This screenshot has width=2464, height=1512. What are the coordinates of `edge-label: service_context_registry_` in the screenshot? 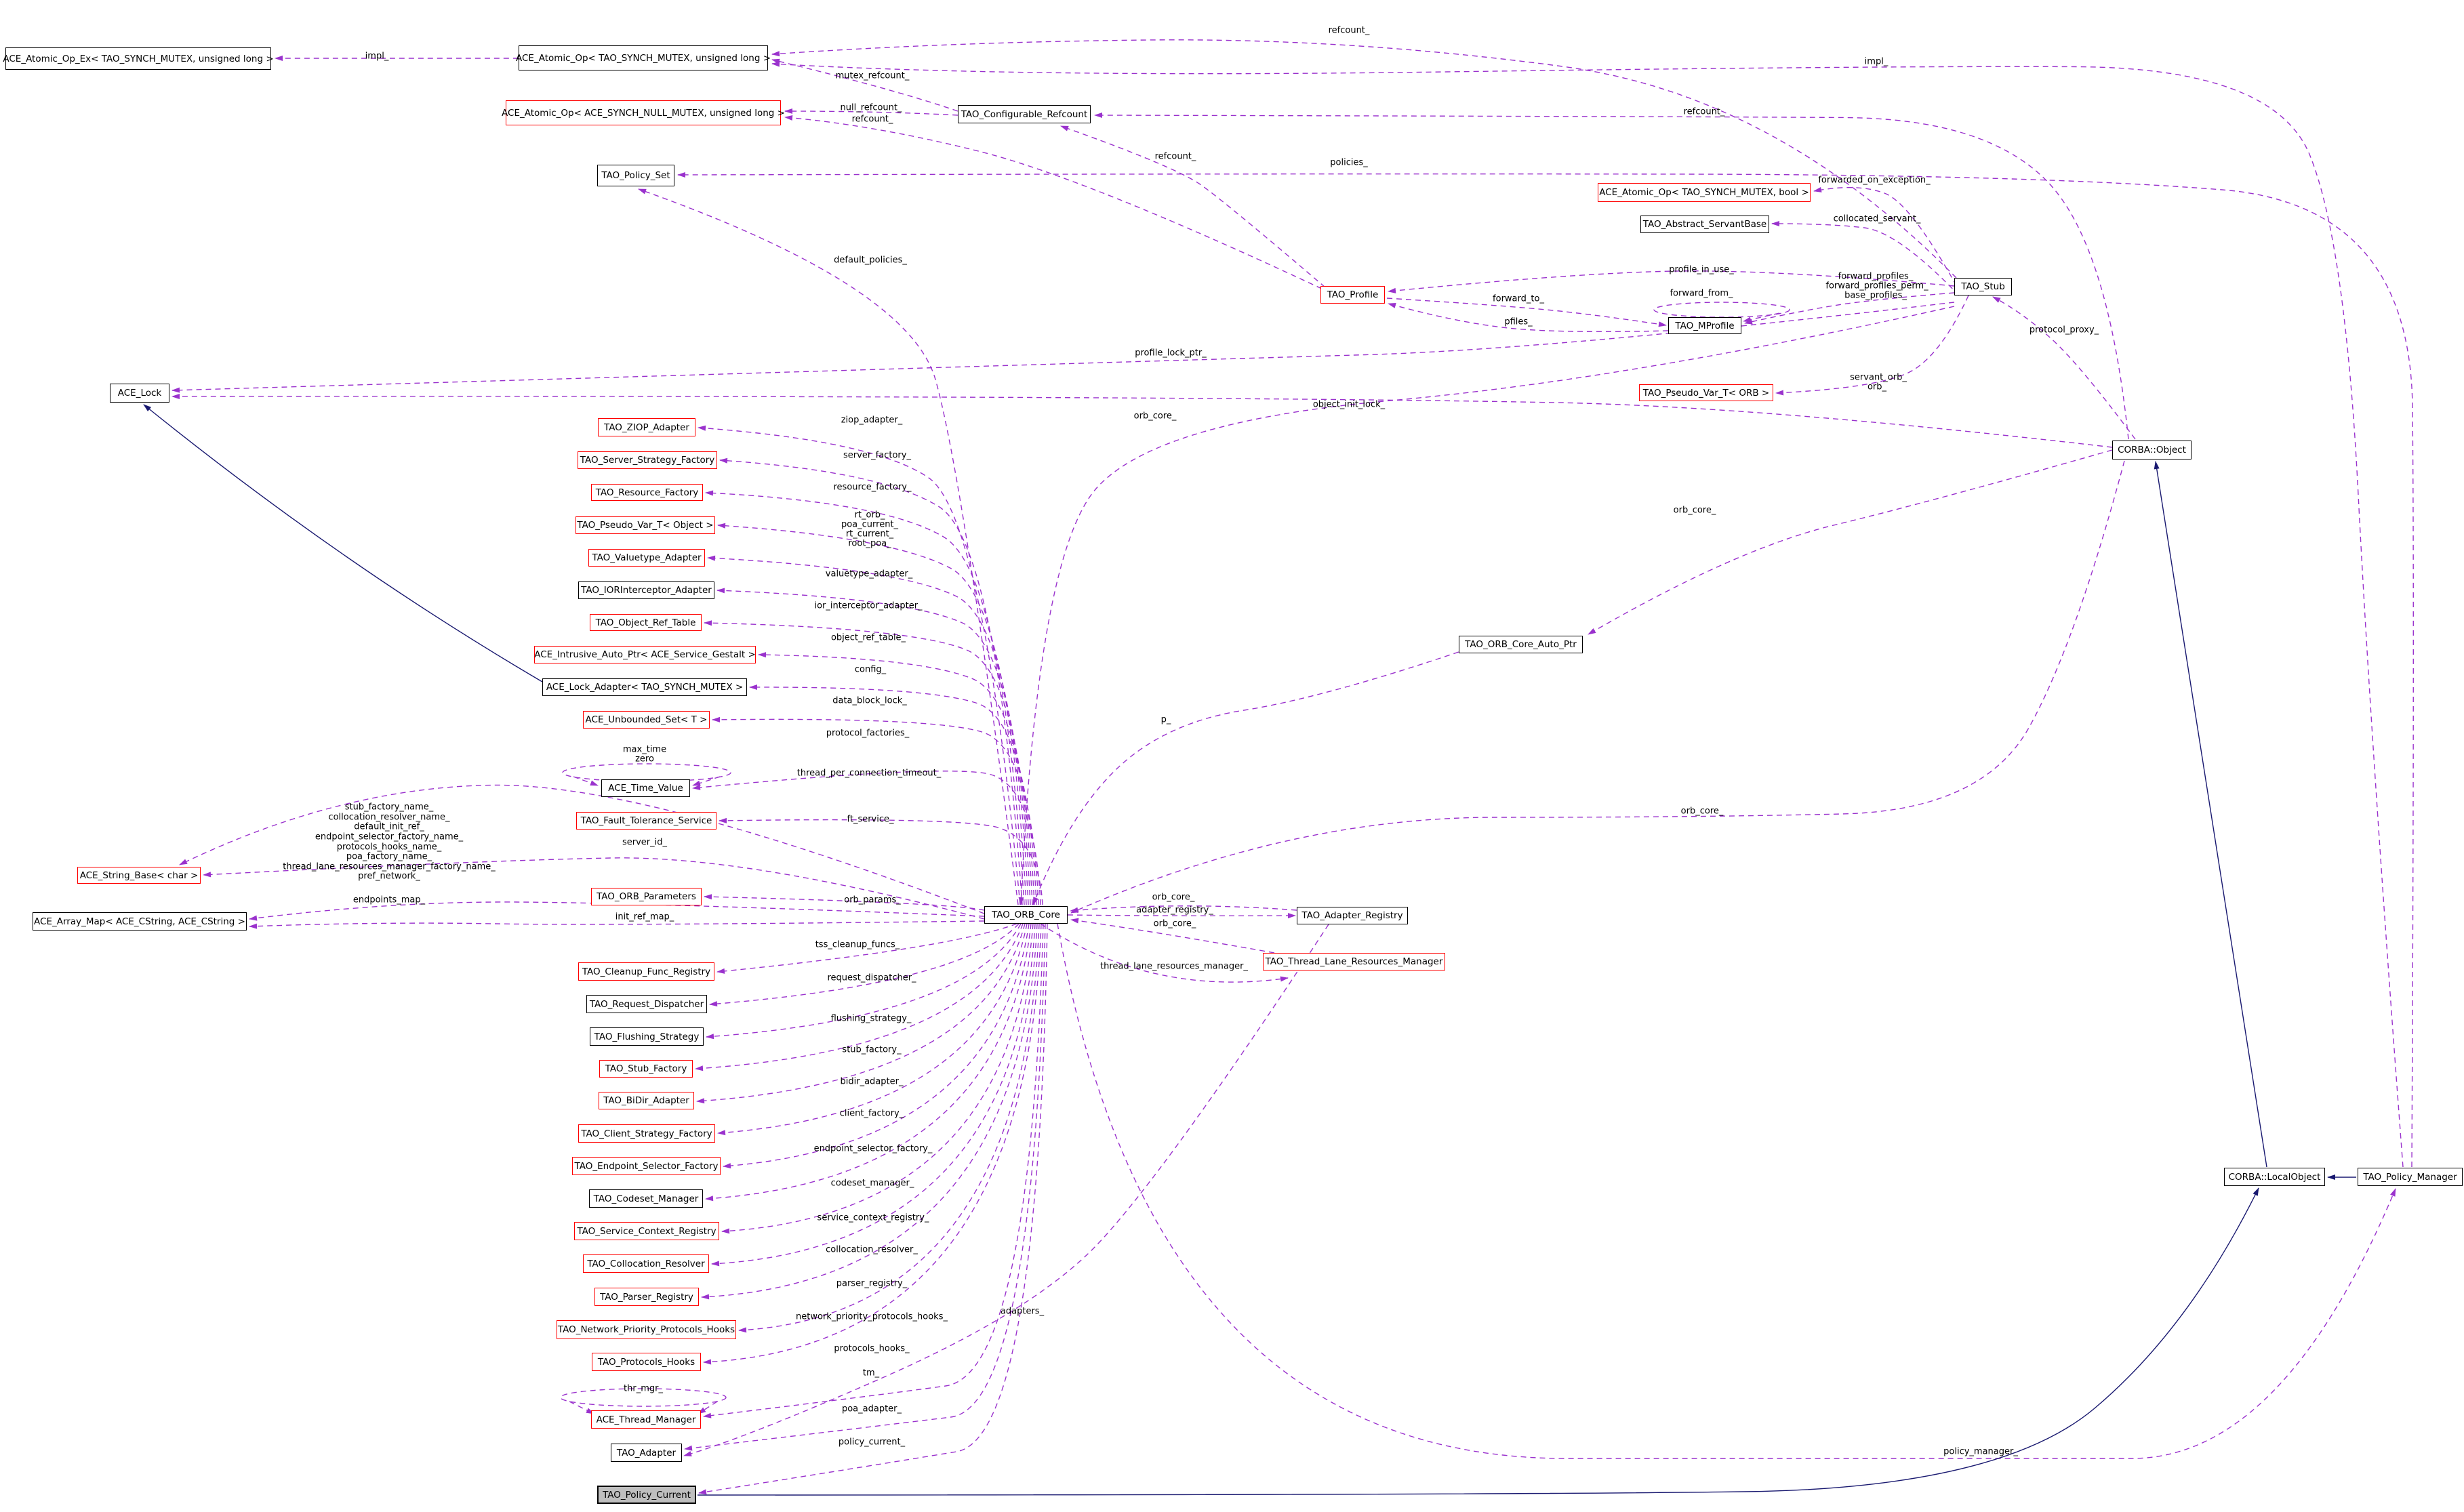 It's located at (873, 1217).